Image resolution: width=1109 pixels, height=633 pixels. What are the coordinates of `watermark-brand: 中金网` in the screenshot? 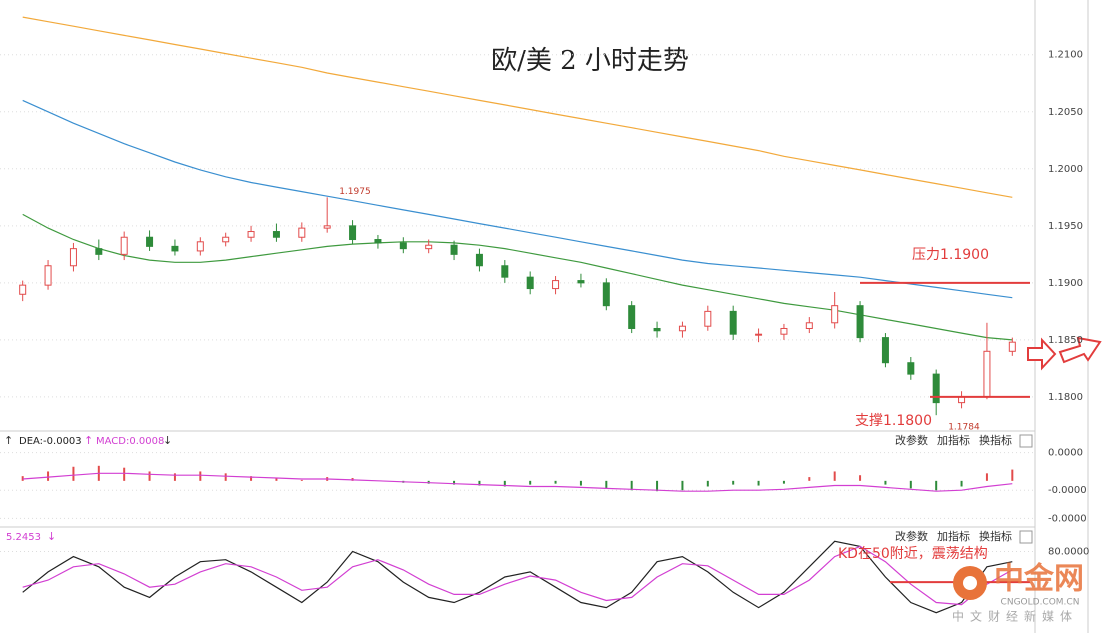 It's located at (1039, 579).